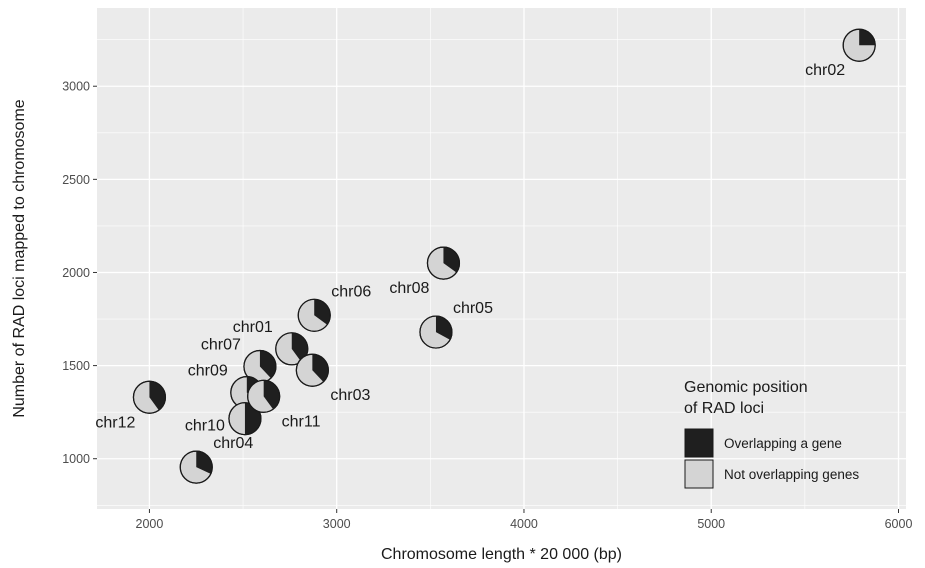 This screenshot has width=925, height=568. What do you see at coordinates (783, 443) in the screenshot?
I see `legend-label-overlapping: Overlapping a gene` at bounding box center [783, 443].